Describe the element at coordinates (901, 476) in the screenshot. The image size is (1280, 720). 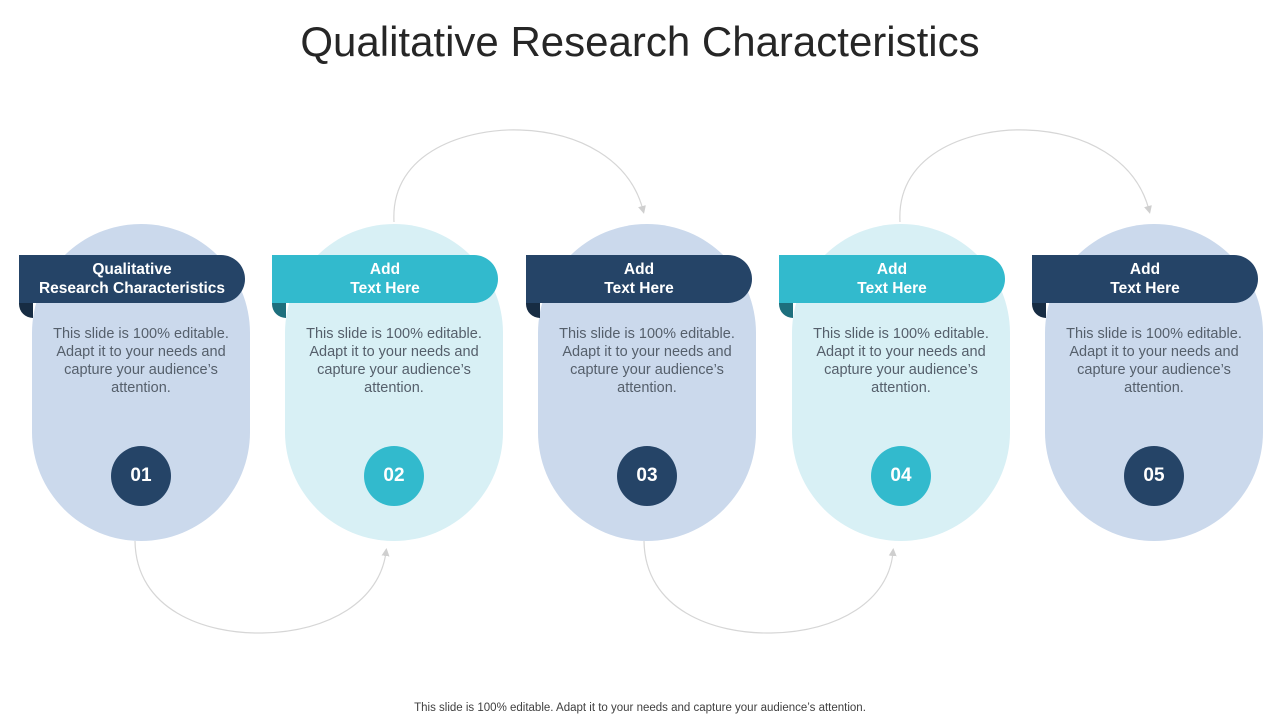
I see `step-number-badge: 04` at that location.